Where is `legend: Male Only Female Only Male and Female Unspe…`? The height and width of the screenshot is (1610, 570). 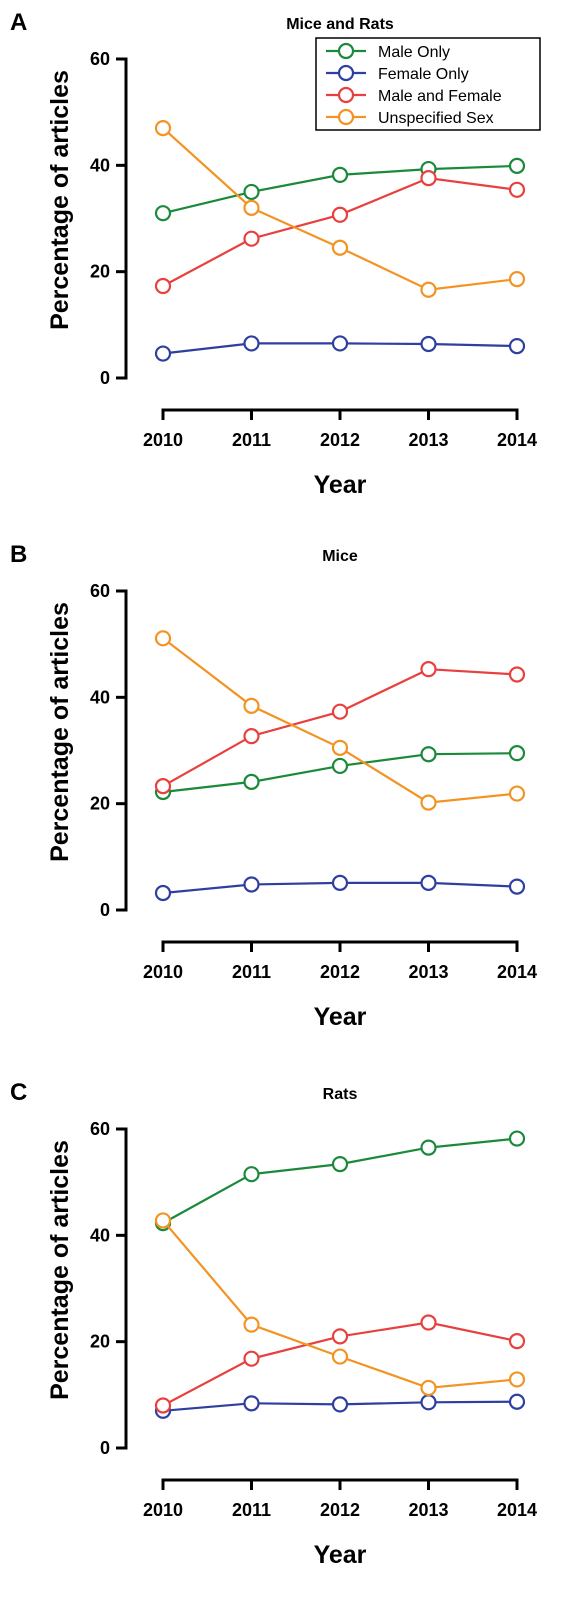
legend: Male Only Female Only Male and Female Unspe… is located at coordinates (428, 84).